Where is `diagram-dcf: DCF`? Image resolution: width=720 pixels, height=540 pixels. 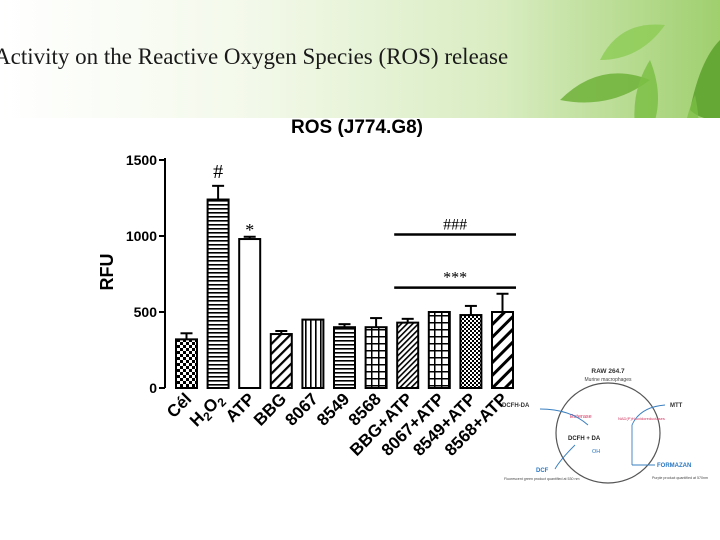
diagram-dcf: DCF is located at coordinates (542, 471).